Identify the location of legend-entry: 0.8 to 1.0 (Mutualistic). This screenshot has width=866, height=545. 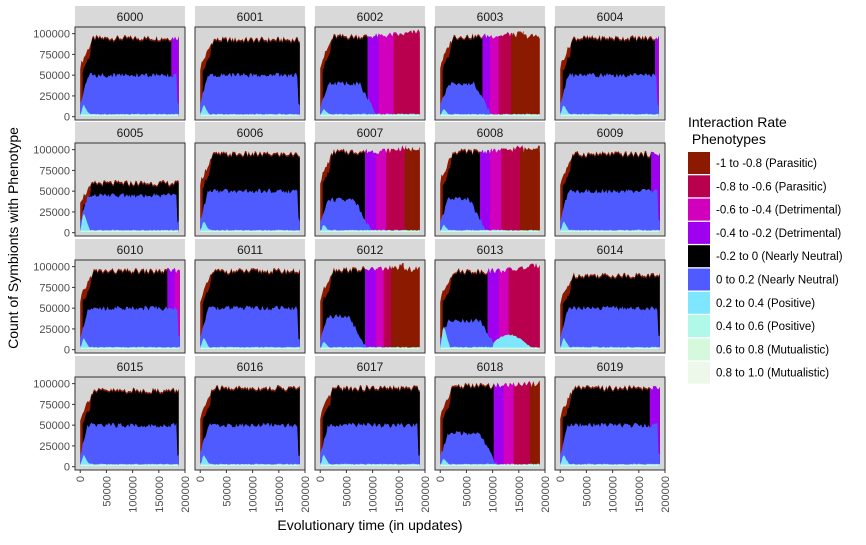
(758, 372).